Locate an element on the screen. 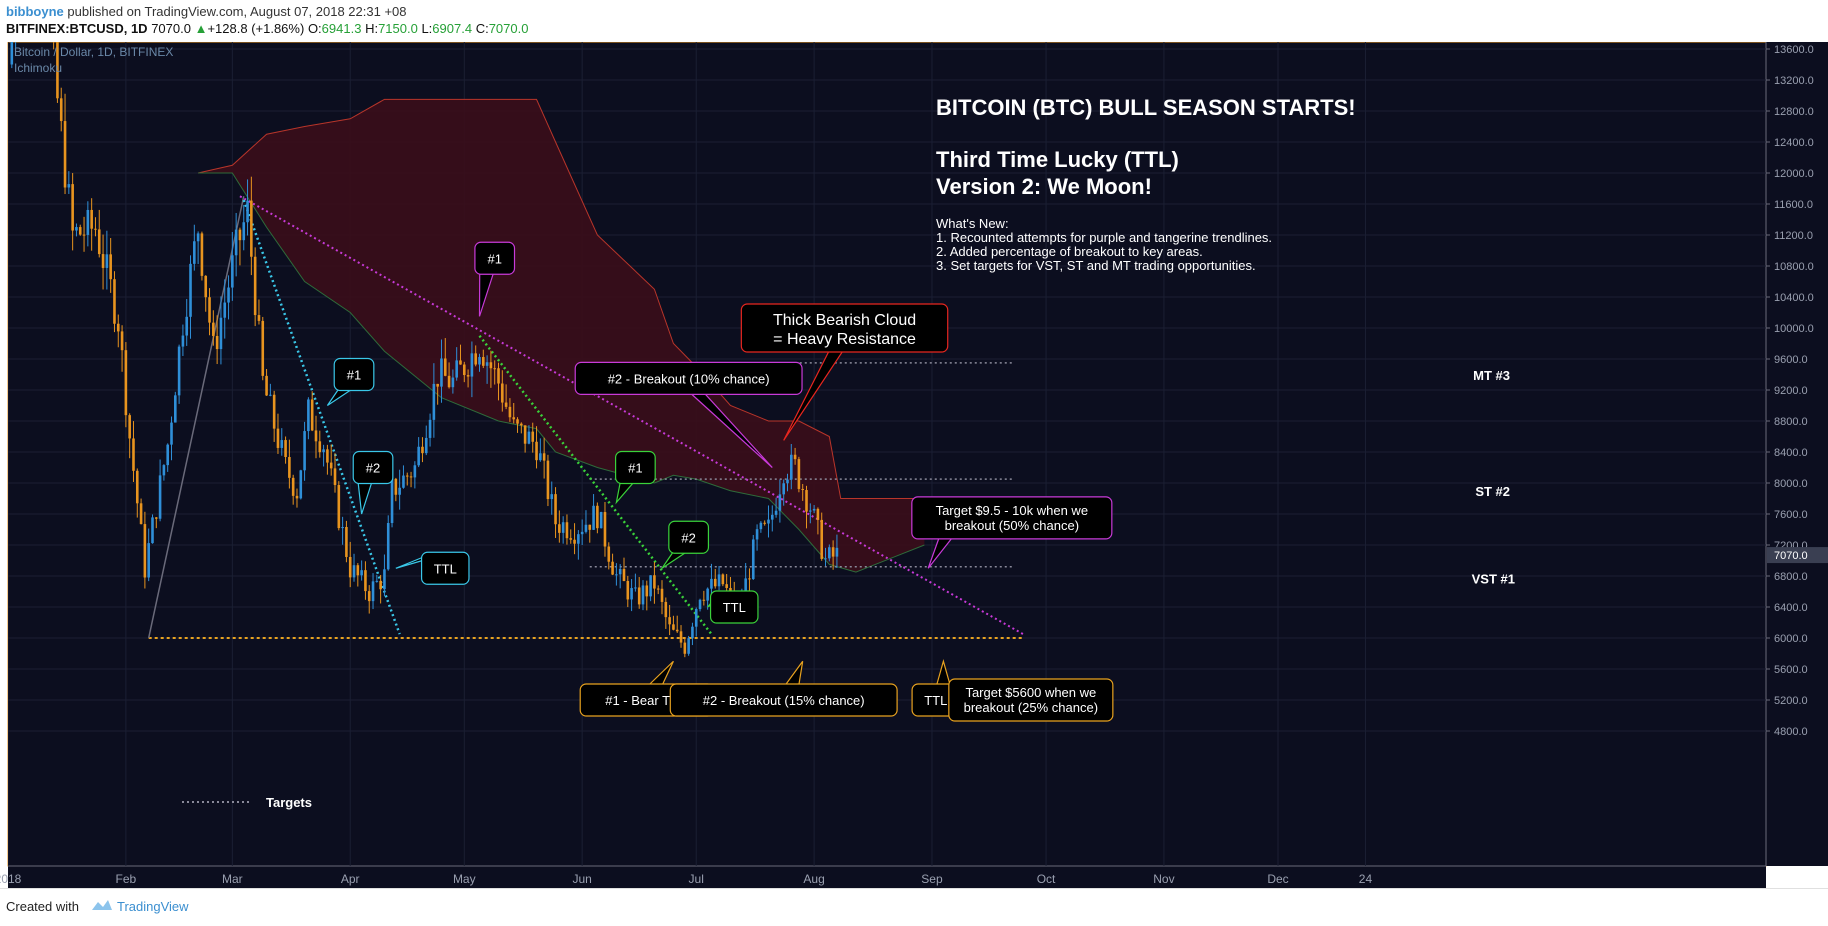  target-note-line: Target $5600 when we is located at coordinates (1030, 692).